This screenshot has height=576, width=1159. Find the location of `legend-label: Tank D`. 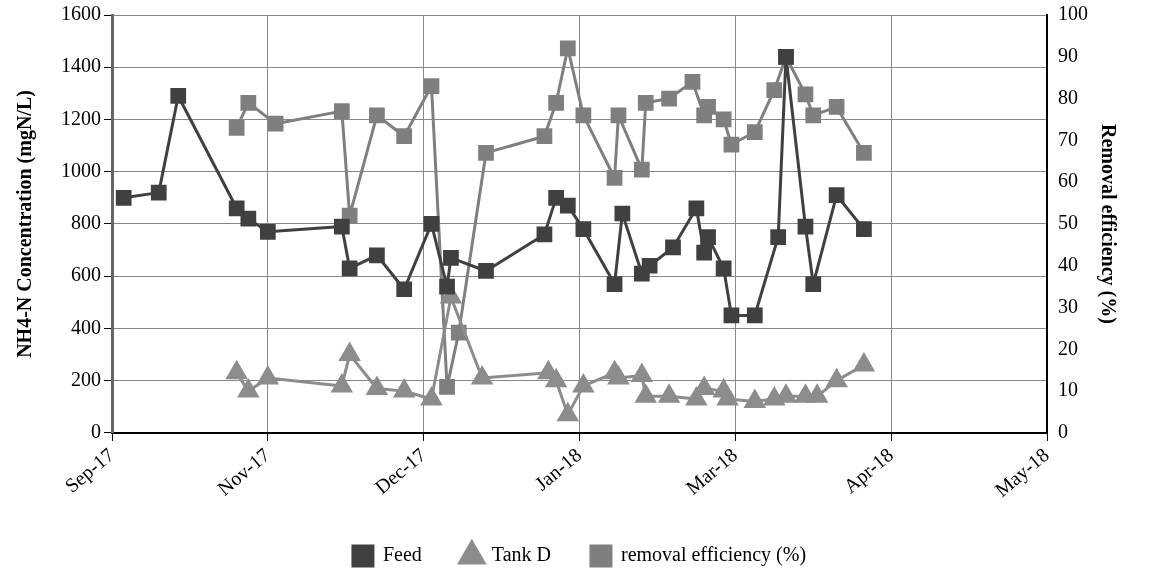

legend-label: Tank D is located at coordinates (521, 554).